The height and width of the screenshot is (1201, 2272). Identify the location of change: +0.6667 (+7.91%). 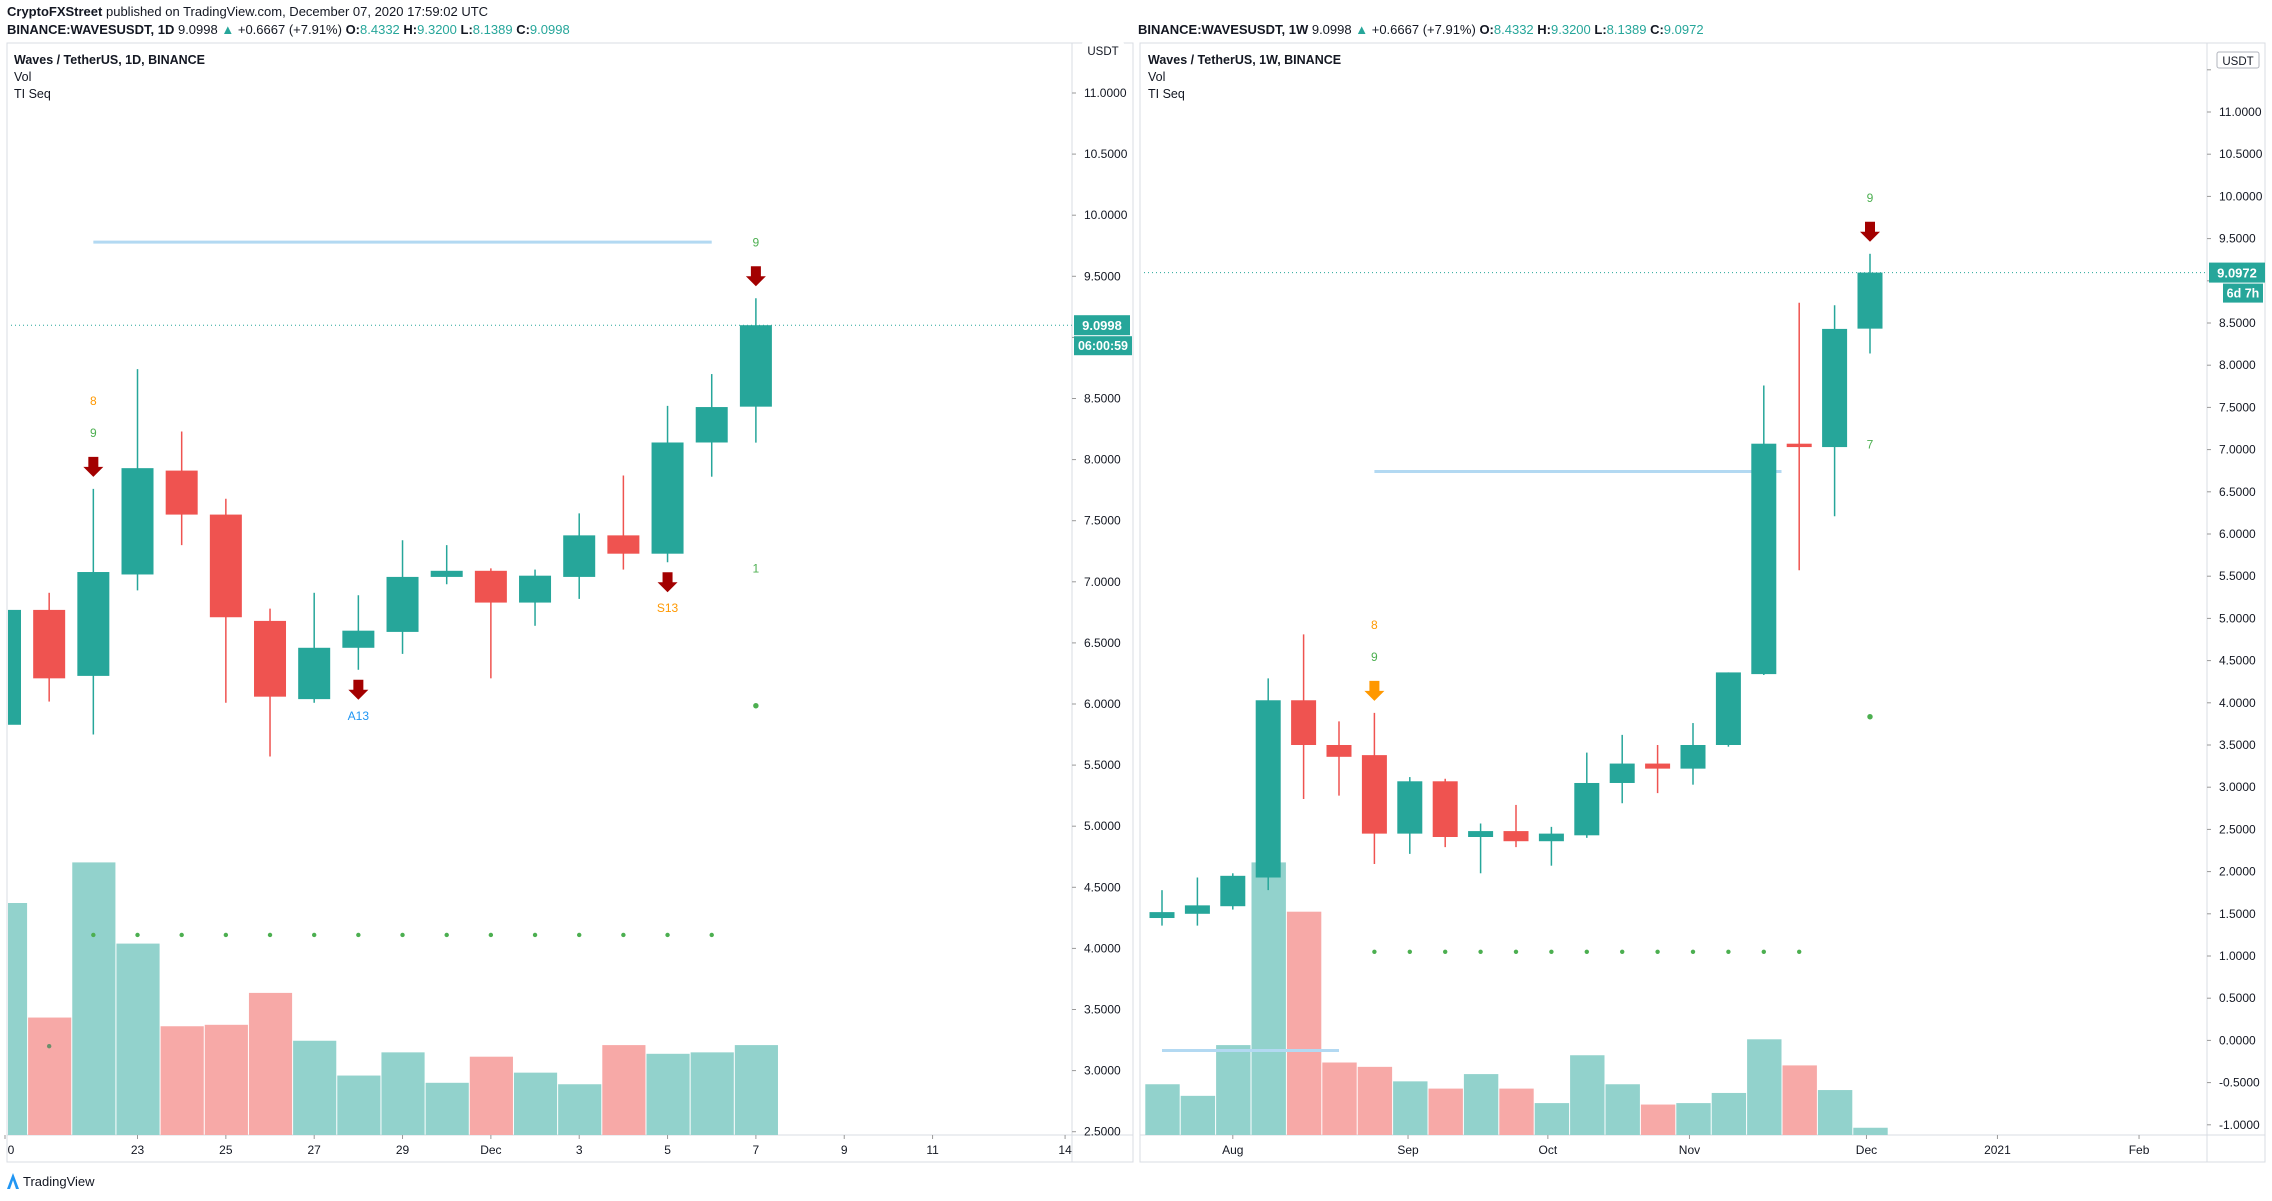
(289, 29).